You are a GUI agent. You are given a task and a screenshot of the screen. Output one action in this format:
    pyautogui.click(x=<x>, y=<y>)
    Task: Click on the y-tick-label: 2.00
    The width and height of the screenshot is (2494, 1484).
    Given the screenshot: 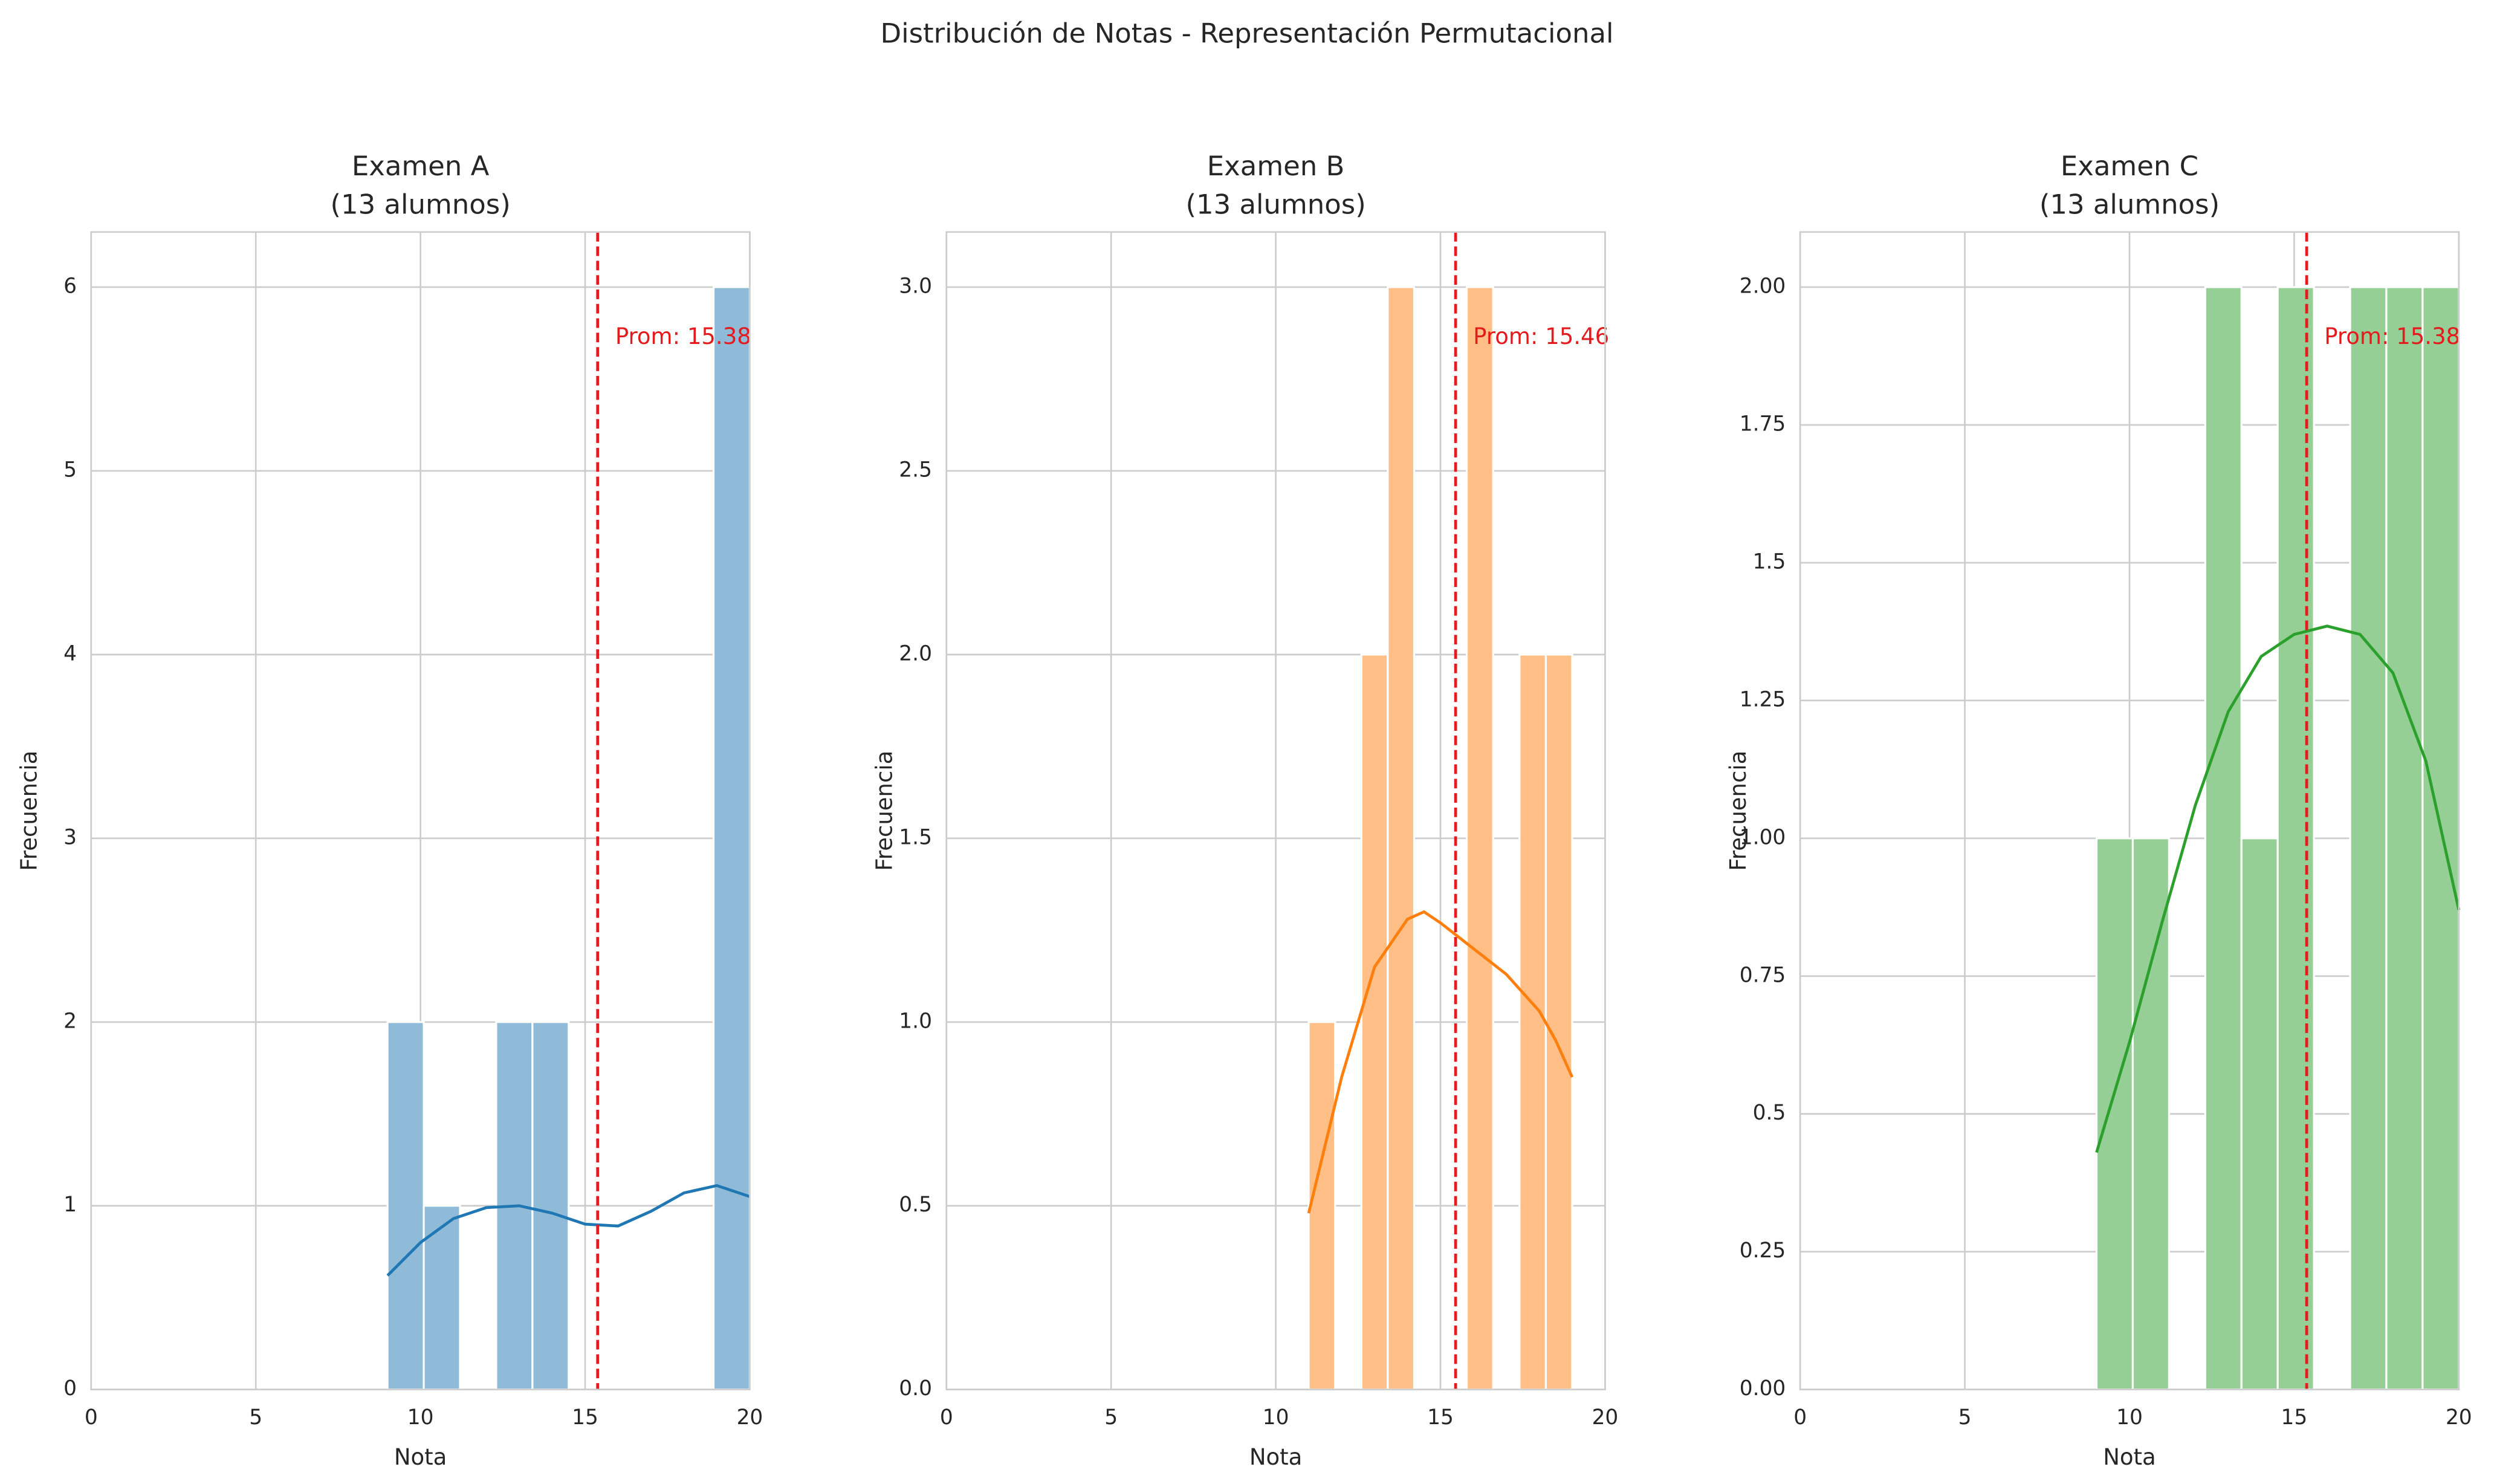 What is the action you would take?
    pyautogui.click(x=1763, y=286)
    